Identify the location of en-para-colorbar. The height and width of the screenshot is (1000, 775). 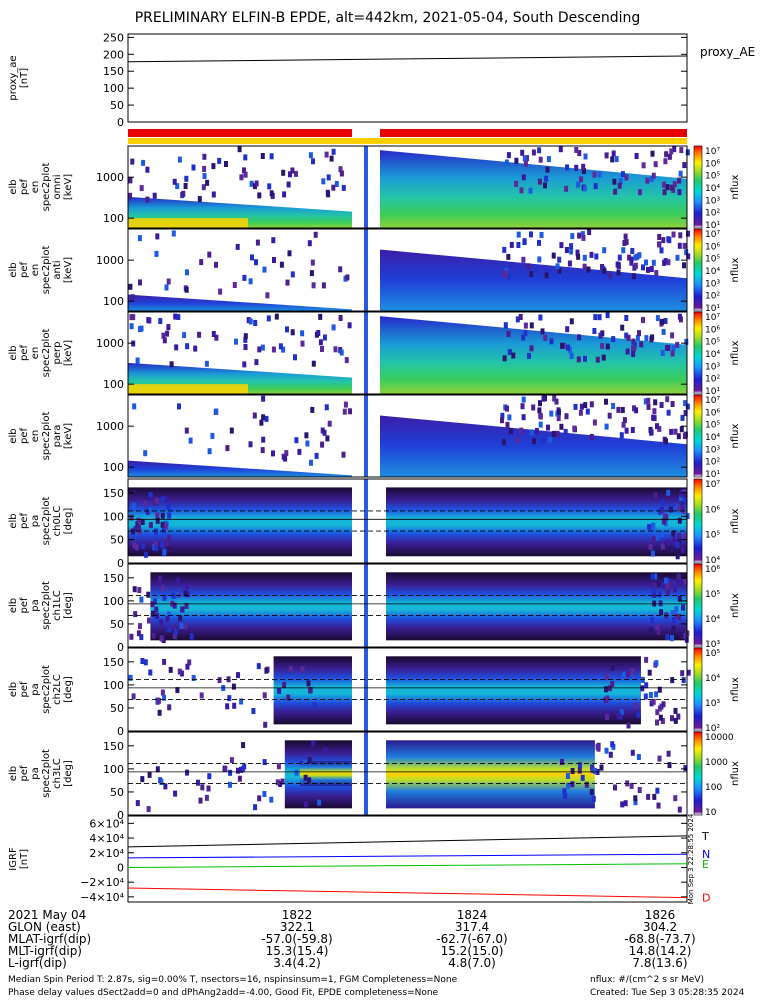
(698, 436).